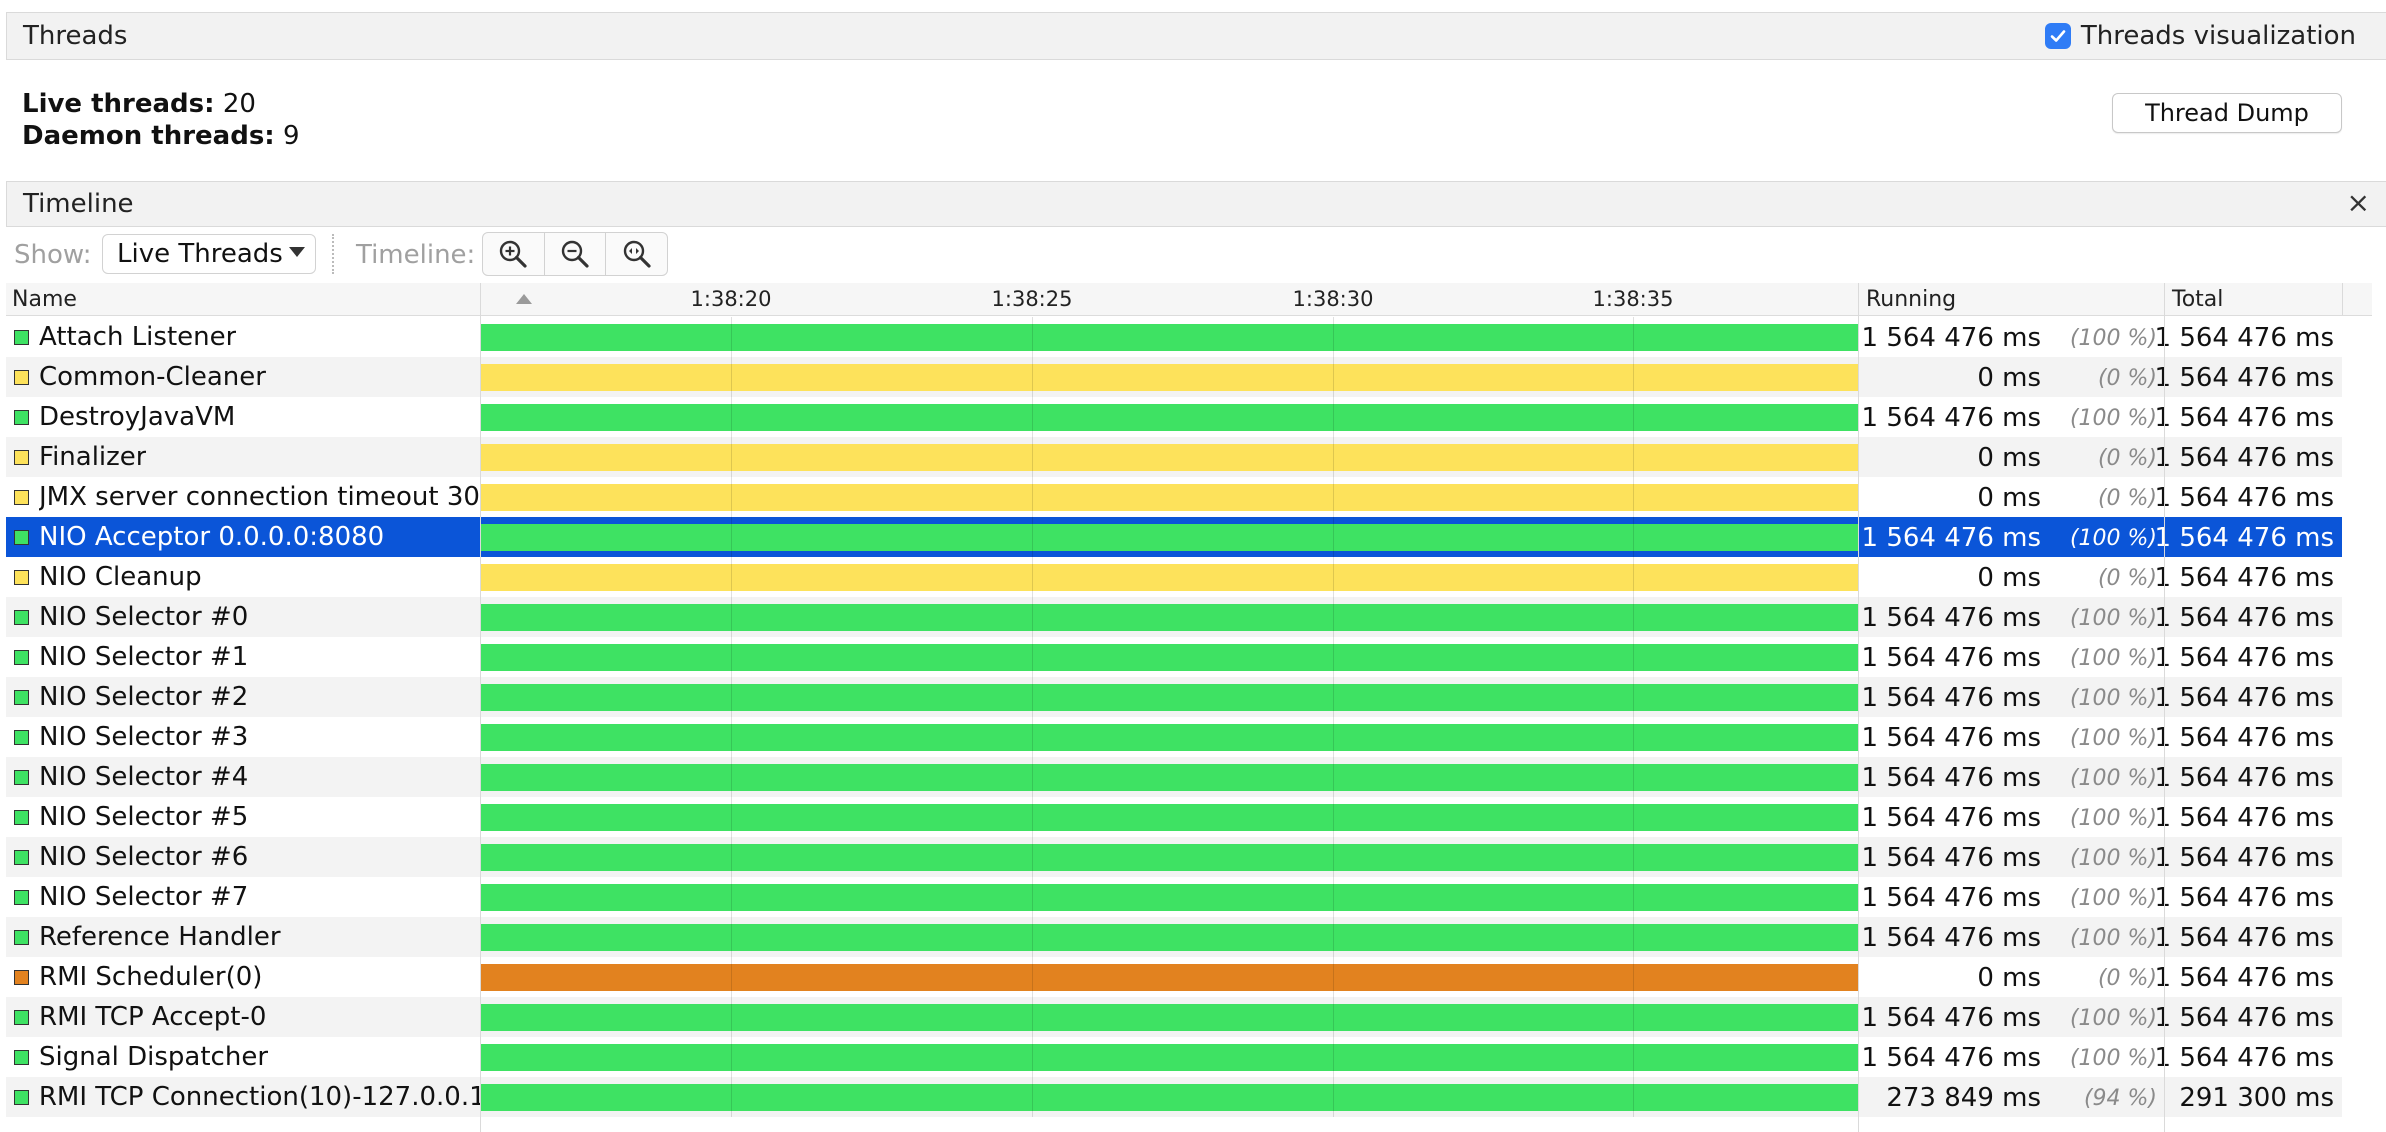 Image resolution: width=2386 pixels, height=1132 pixels. What do you see at coordinates (2198, 299) in the screenshot?
I see `column-header-total: Total` at bounding box center [2198, 299].